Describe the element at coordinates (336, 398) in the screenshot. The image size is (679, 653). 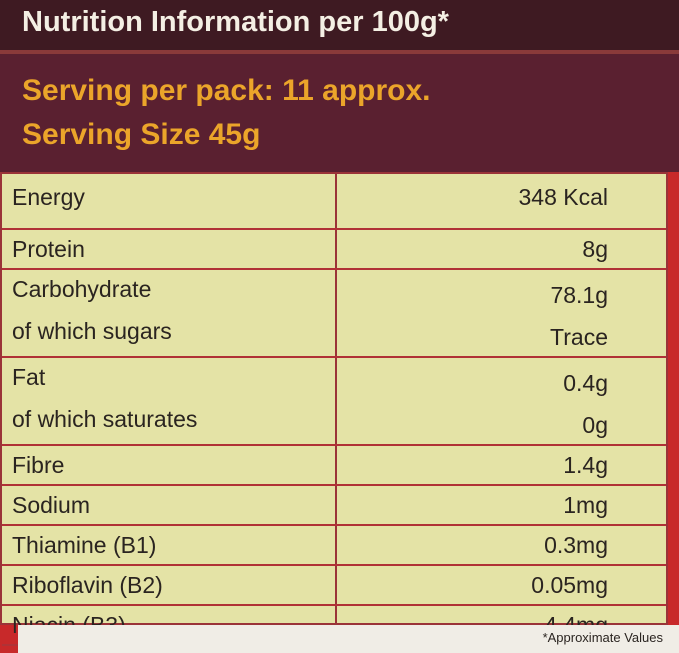
I see `column-divider` at that location.